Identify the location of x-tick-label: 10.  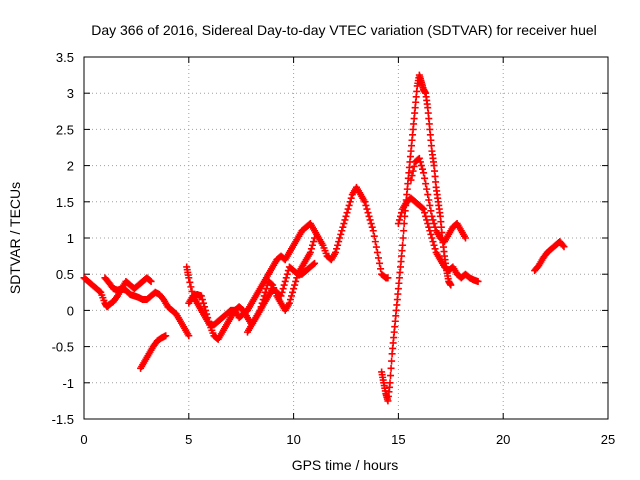
(293, 439).